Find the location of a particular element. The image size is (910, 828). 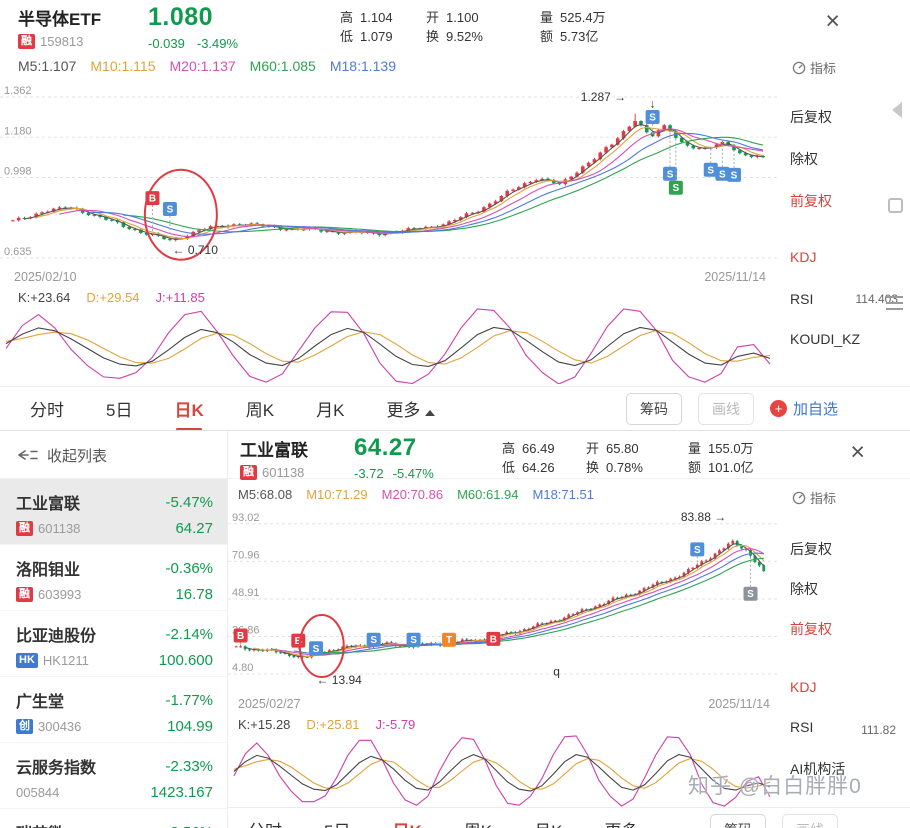

collapse-list-button: 收起列表 is located at coordinates (114, 455).